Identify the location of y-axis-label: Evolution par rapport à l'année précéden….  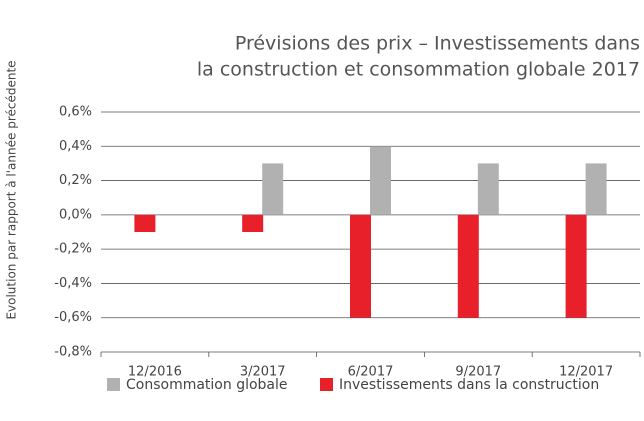
(12, 189).